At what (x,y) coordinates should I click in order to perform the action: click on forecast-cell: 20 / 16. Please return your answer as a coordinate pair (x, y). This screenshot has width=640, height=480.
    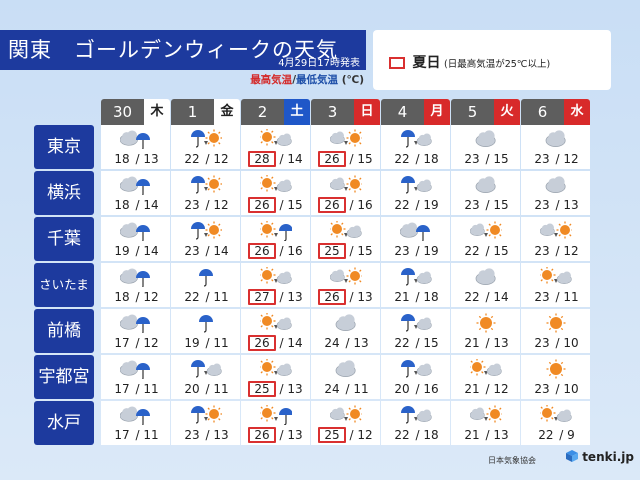
    Looking at the image, I should click on (415, 377).